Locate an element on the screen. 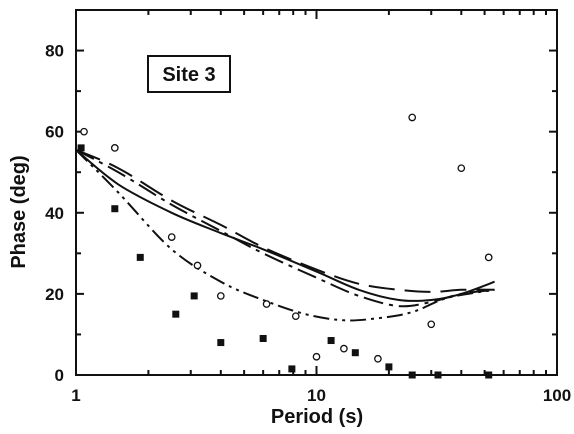  y-tick-label: 40 is located at coordinates (54, 213).